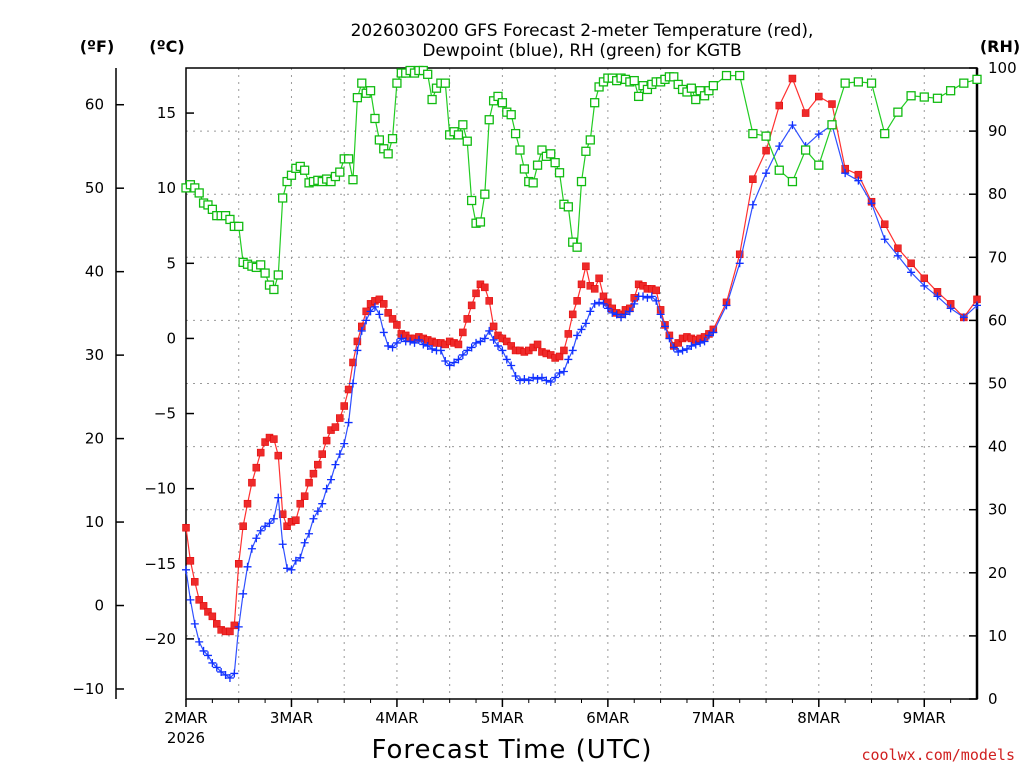 This screenshot has width=1024, height=768. I want to click on fahrenheit-tick-label: 20, so click(94, 439).